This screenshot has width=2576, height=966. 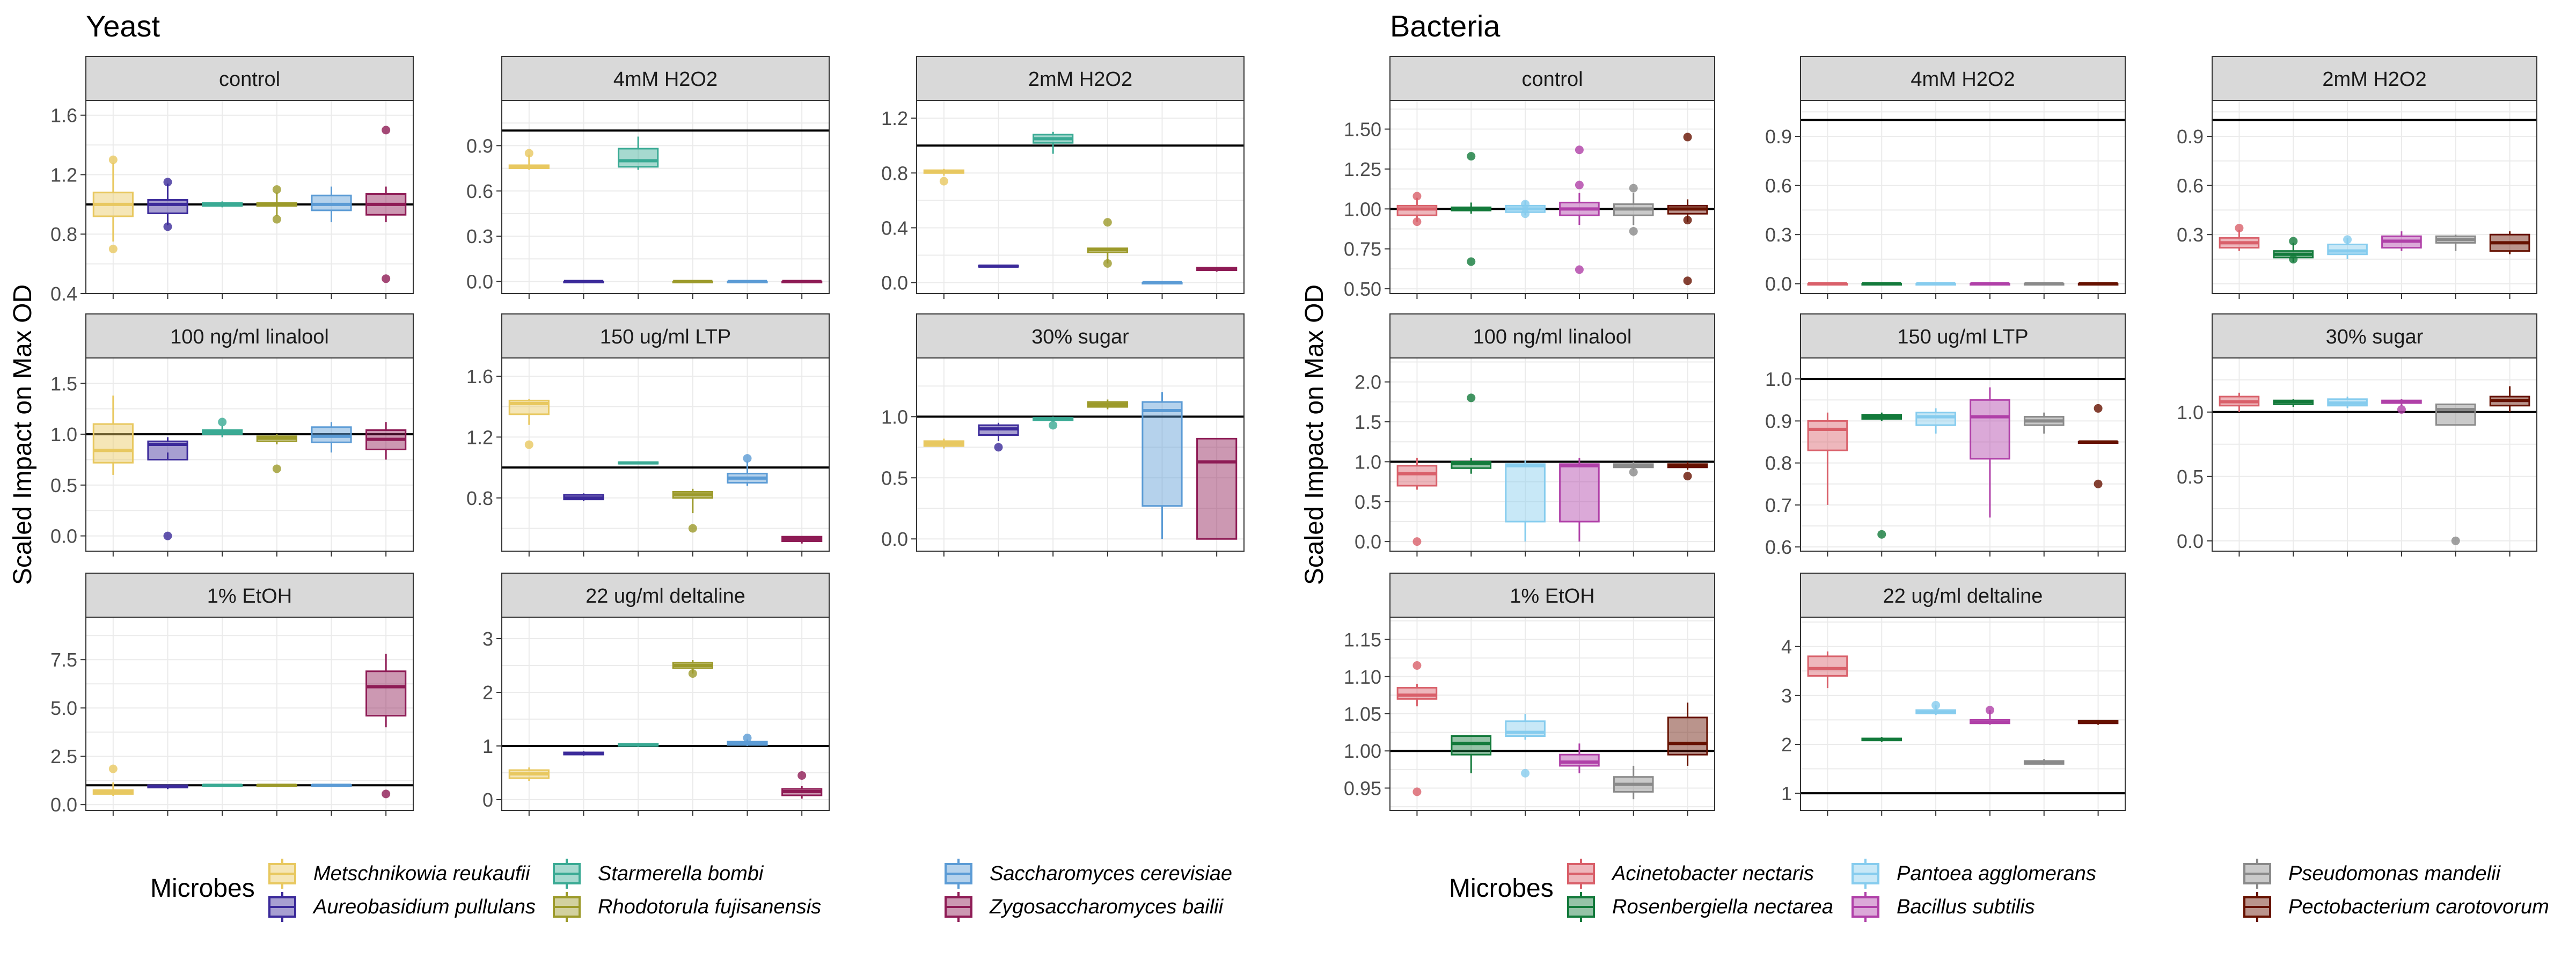 I want to click on y-tick-label: 0.95, so click(x=1362, y=788).